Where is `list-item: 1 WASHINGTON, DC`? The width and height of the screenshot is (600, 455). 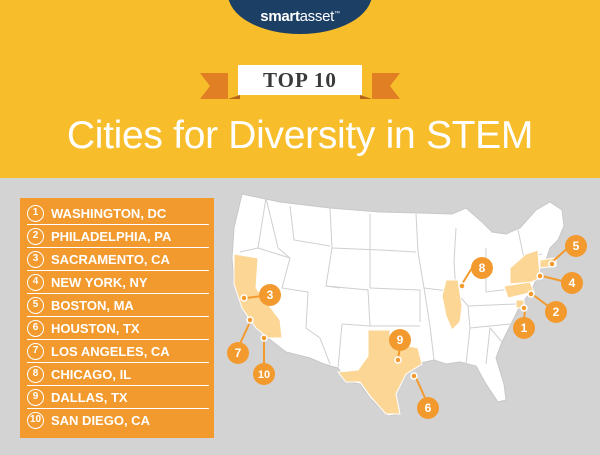
list-item: 1 WASHINGTON, DC is located at coordinates (118, 213).